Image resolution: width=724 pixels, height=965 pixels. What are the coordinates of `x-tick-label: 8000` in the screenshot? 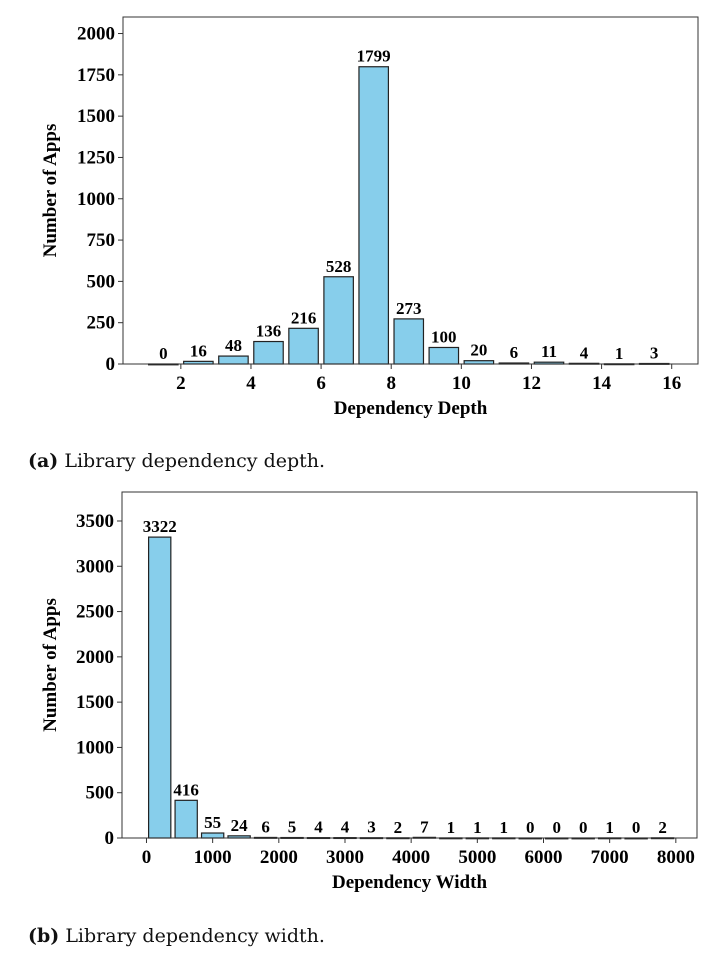 It's located at (676, 857).